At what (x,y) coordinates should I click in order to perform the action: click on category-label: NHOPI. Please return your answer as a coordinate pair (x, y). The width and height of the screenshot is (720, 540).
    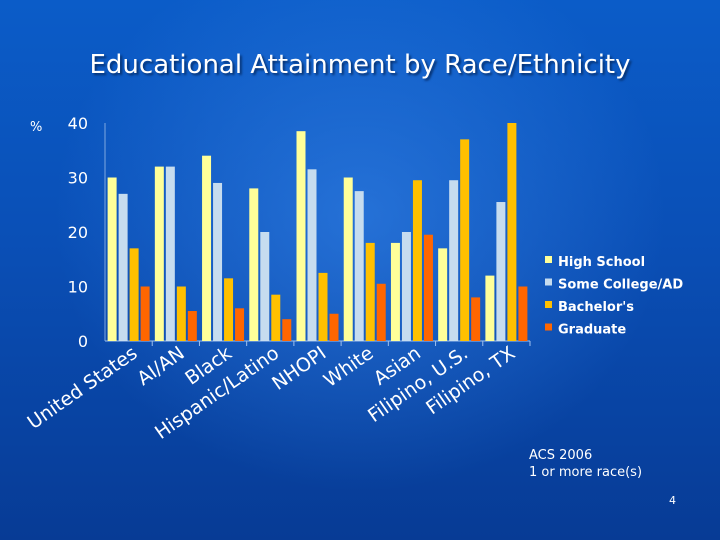
    Looking at the image, I should click on (299, 368).